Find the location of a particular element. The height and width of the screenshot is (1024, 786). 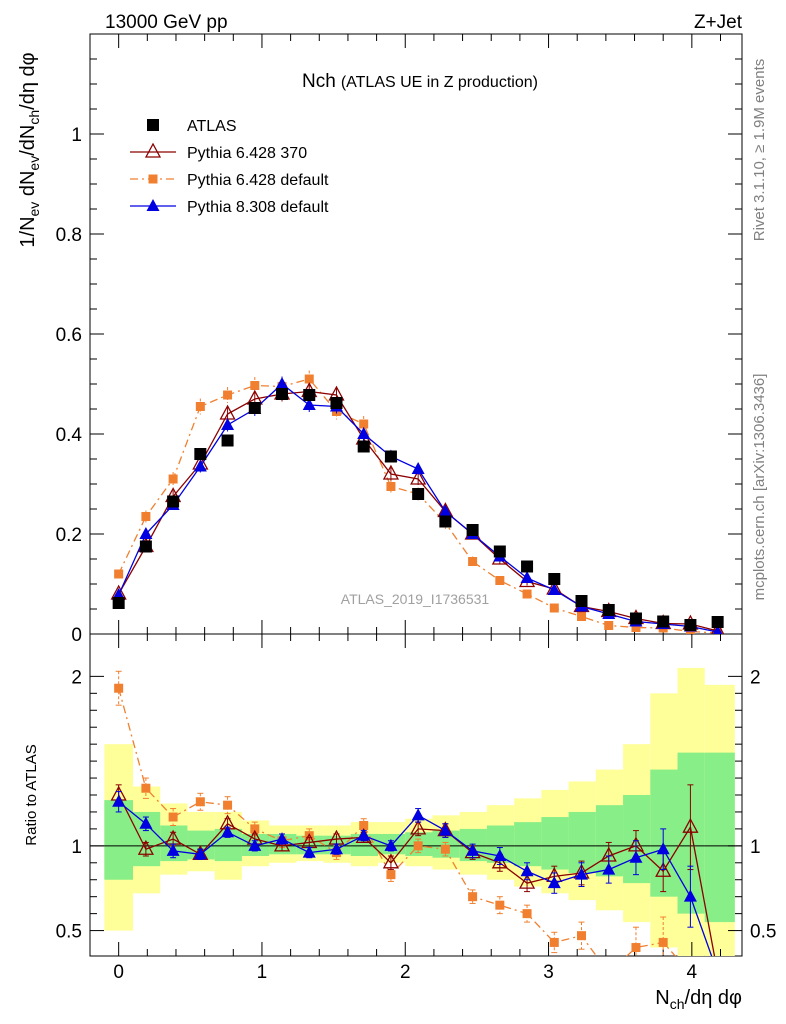

legend-marker-atlas is located at coordinates (153, 125).